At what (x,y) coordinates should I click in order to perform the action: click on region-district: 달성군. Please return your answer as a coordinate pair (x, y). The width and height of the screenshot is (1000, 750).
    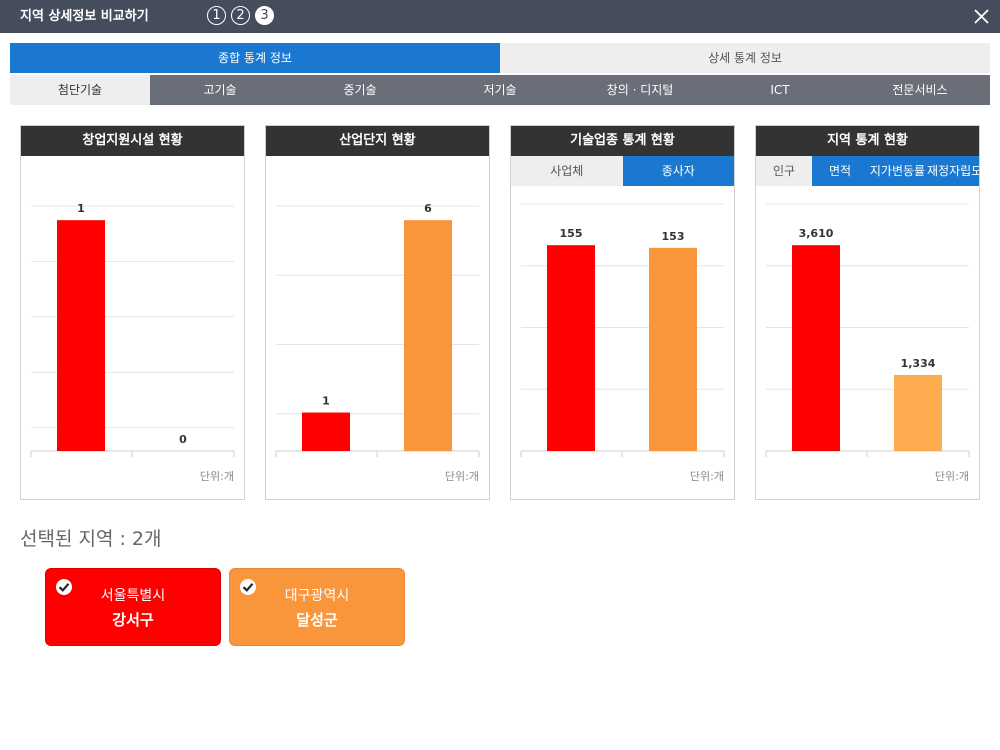
    Looking at the image, I should click on (317, 620).